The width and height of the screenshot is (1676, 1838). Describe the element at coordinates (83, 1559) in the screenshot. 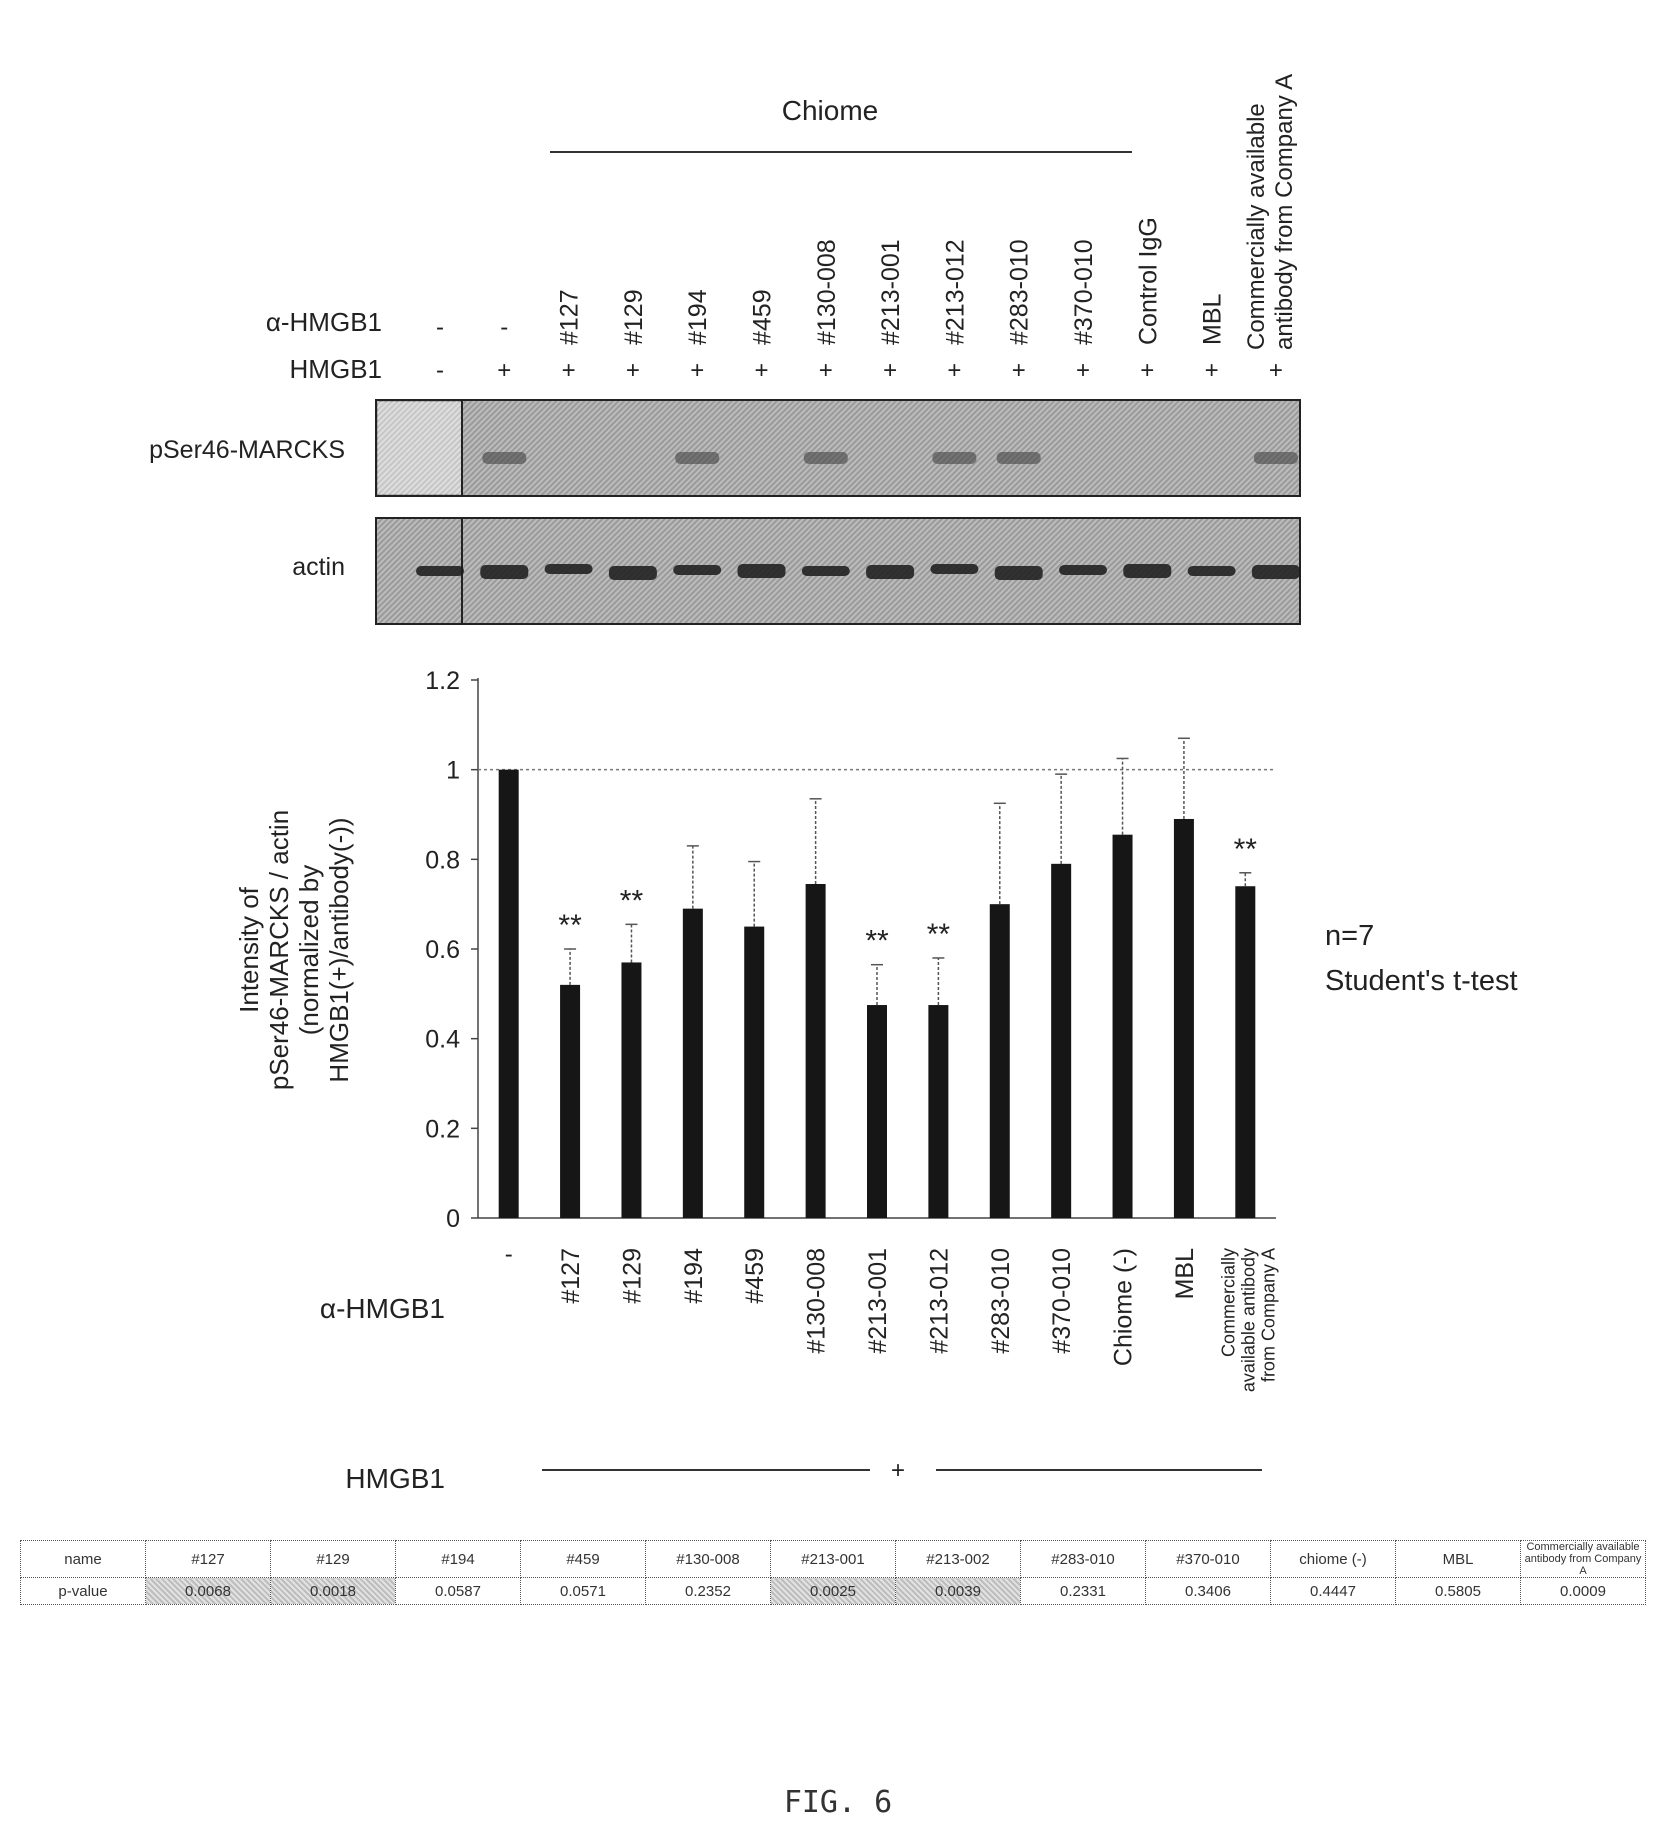

I see `p-table-header-cell: name` at that location.